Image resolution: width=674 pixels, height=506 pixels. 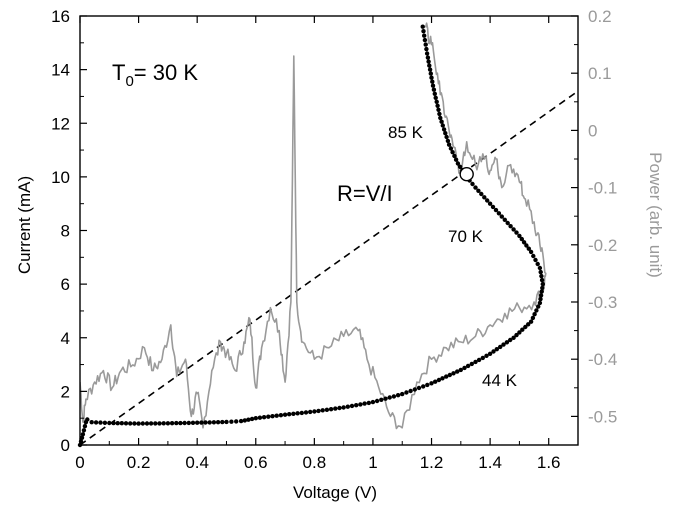 What do you see at coordinates (655, 215) in the screenshot?
I see `y2-axis-title: Power (arb. unit)` at bounding box center [655, 215].